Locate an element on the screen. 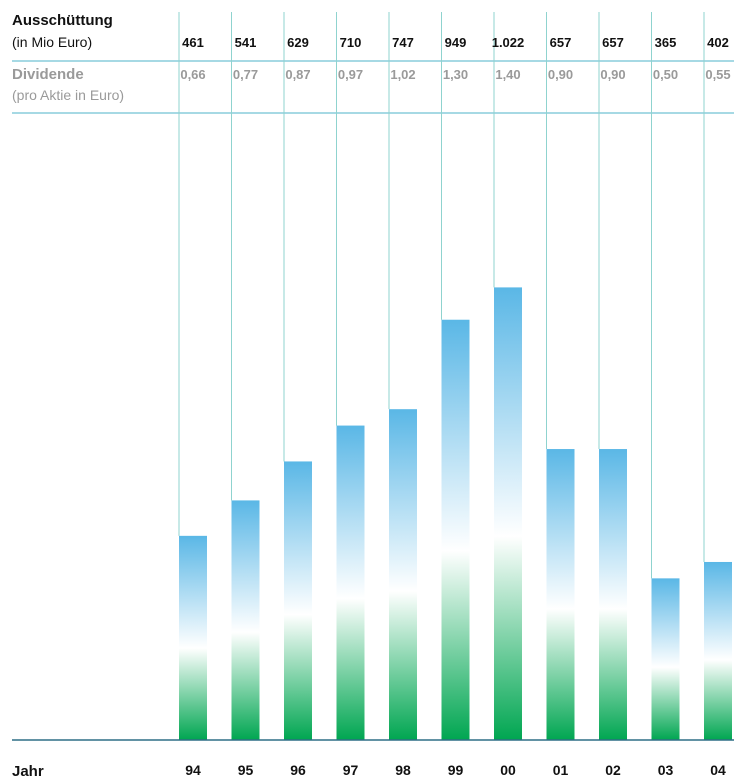 This screenshot has width=734, height=779. payout-unit: (in Mio Euro) is located at coordinates (52, 42).